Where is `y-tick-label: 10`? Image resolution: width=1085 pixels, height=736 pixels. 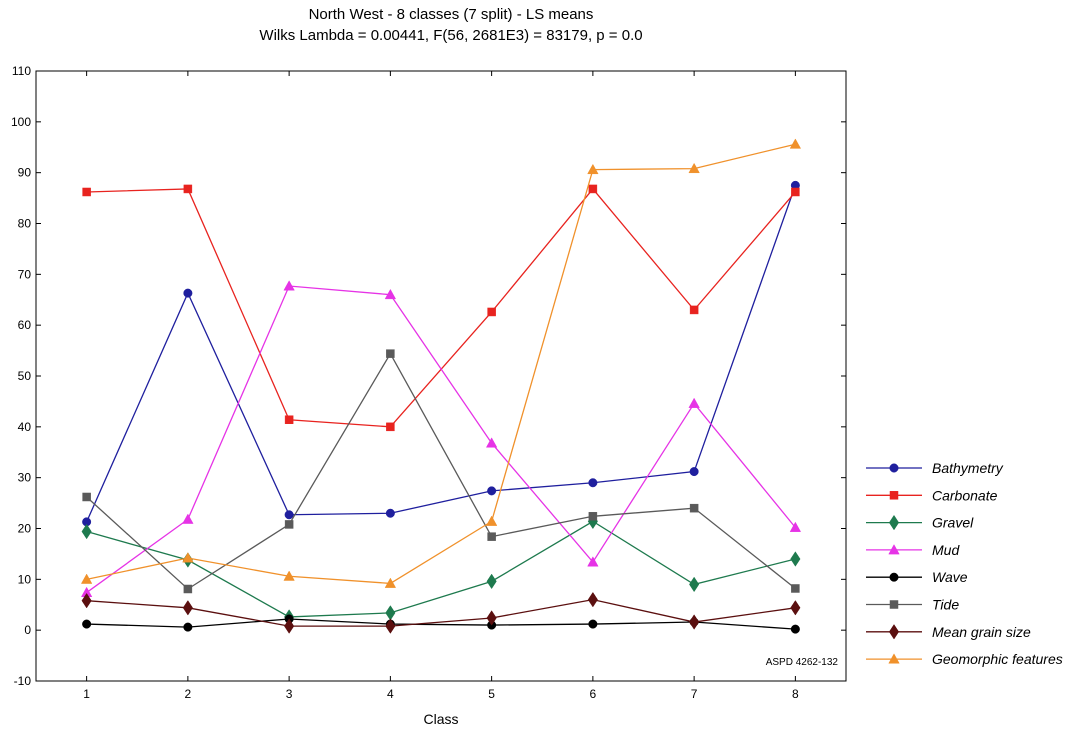
y-tick-label: 10 is located at coordinates (25, 579).